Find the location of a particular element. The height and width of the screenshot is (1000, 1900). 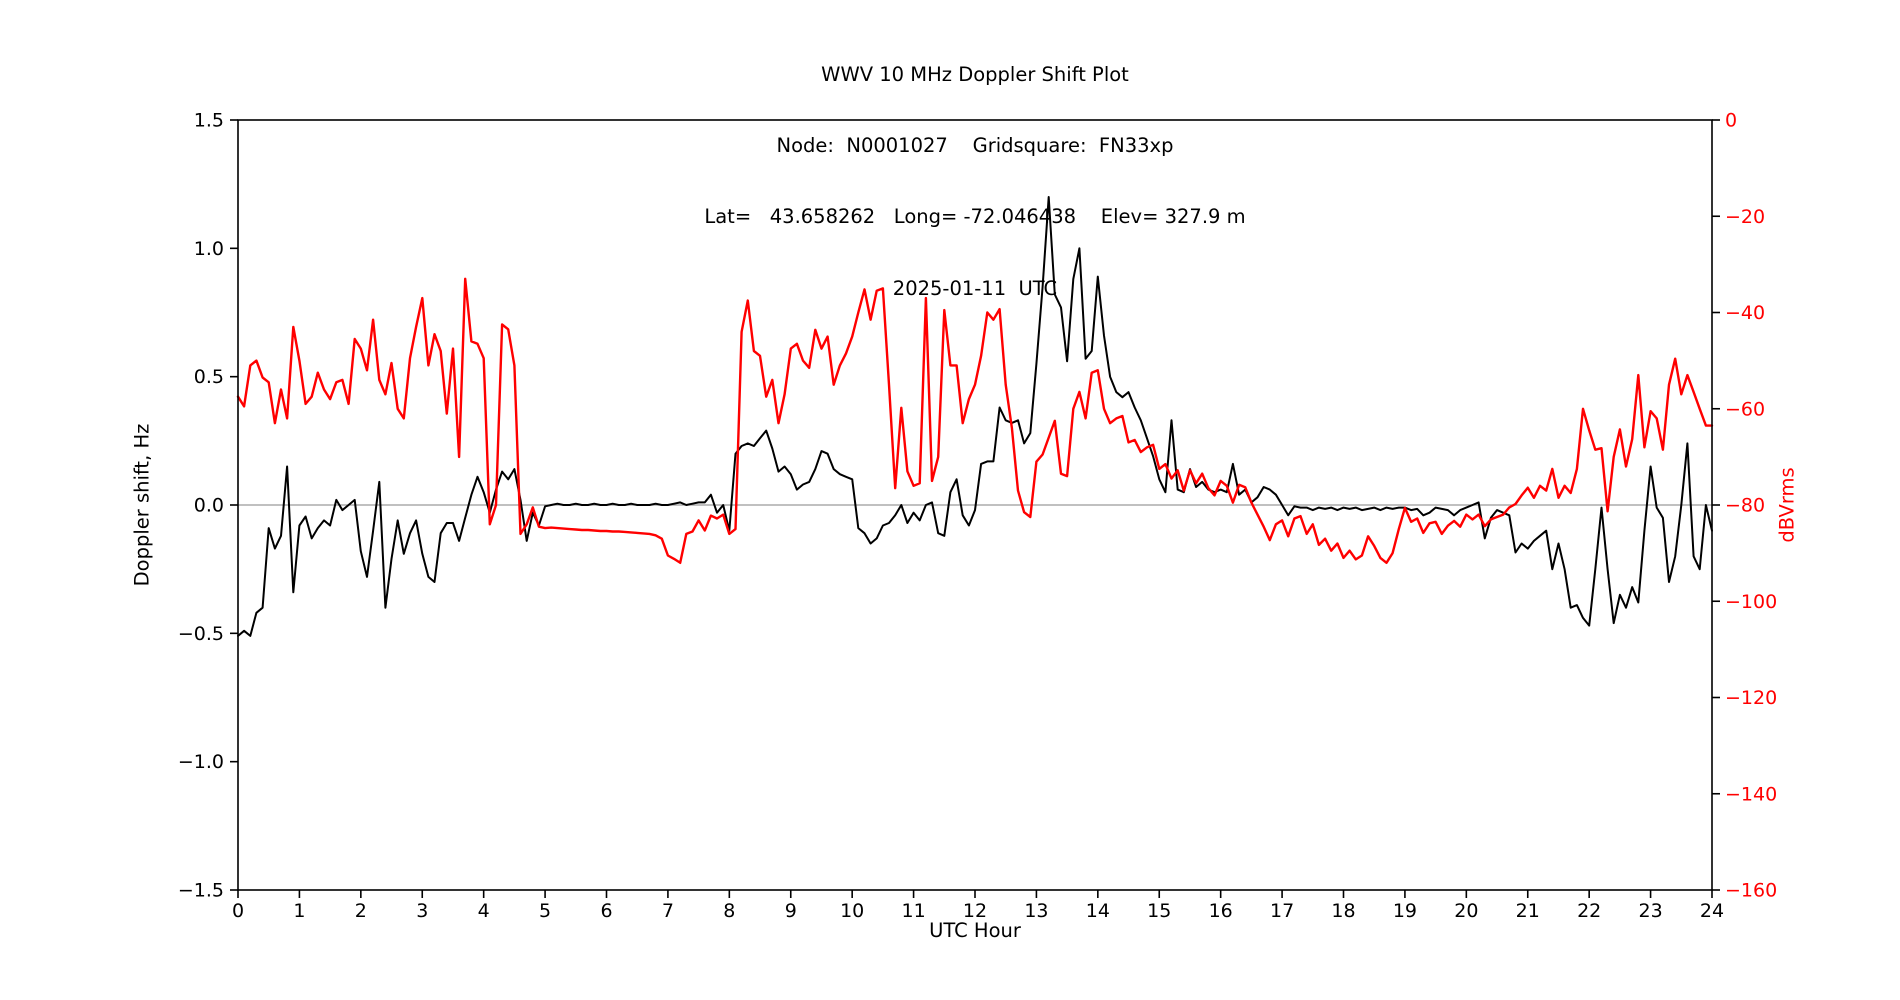

y-right-tick-label: −80 is located at coordinates (1745, 506).